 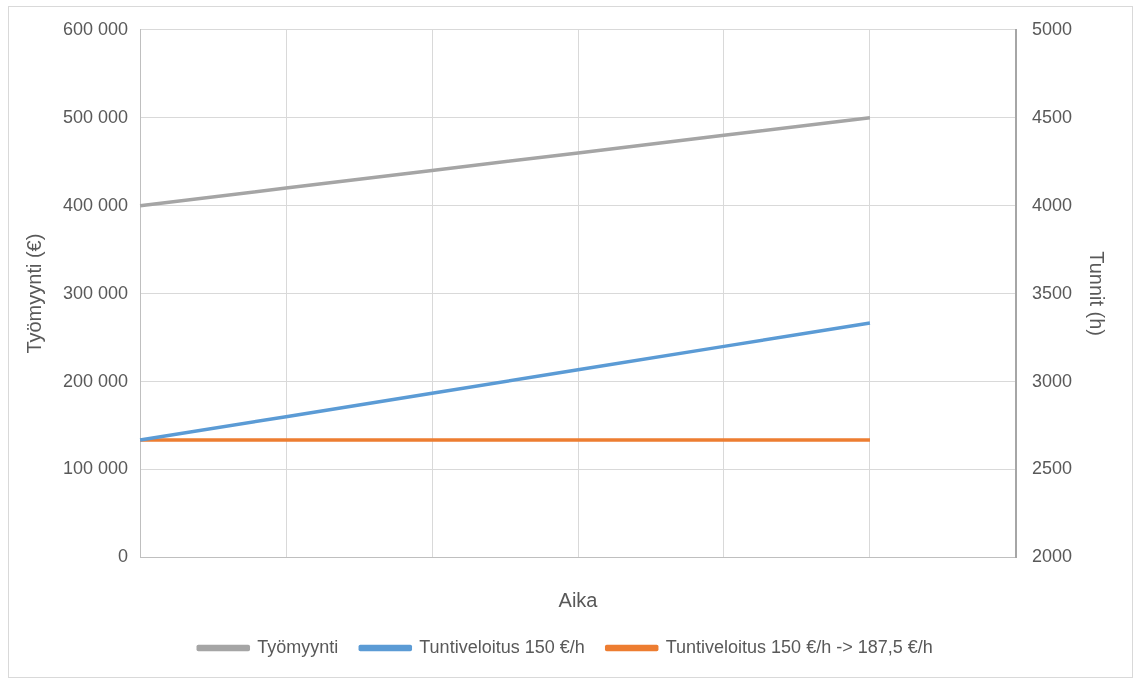 What do you see at coordinates (95, 116) in the screenshot?
I see `y-tick-label: 500 000` at bounding box center [95, 116].